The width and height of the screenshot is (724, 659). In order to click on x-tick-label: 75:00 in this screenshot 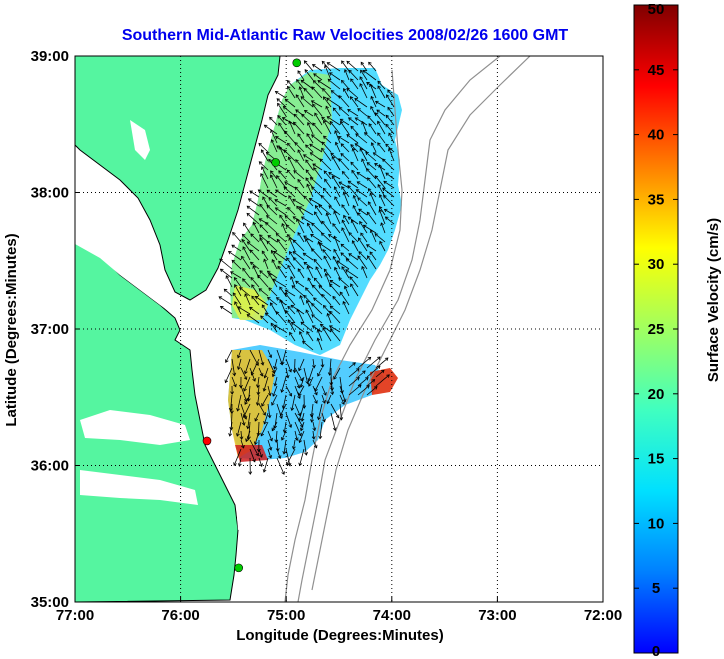, I will do `click(286, 615)`.